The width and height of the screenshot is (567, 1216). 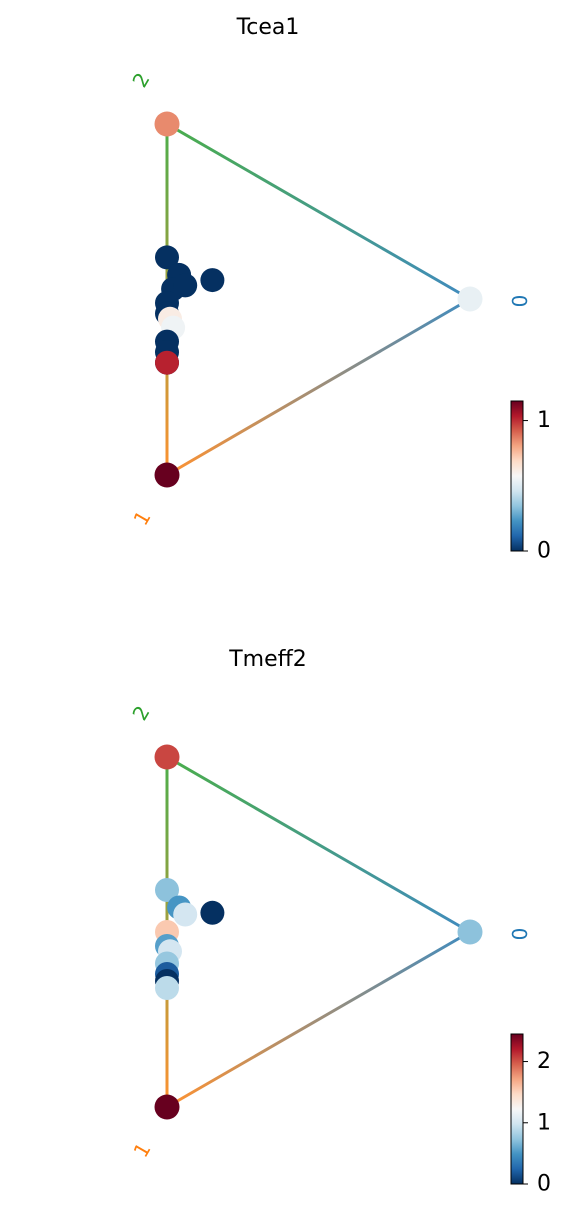 I want to click on chart-title: Tmeff2, so click(x=267, y=659).